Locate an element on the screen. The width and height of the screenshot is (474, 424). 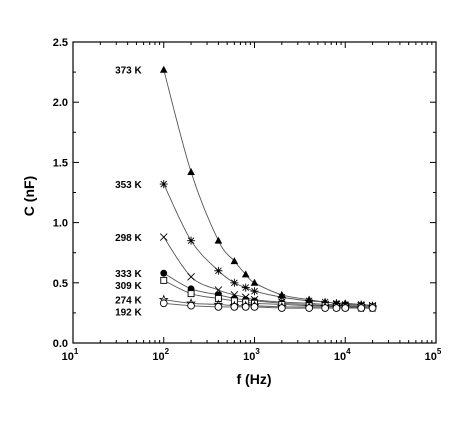
series-label: 192 K is located at coordinates (128, 313).